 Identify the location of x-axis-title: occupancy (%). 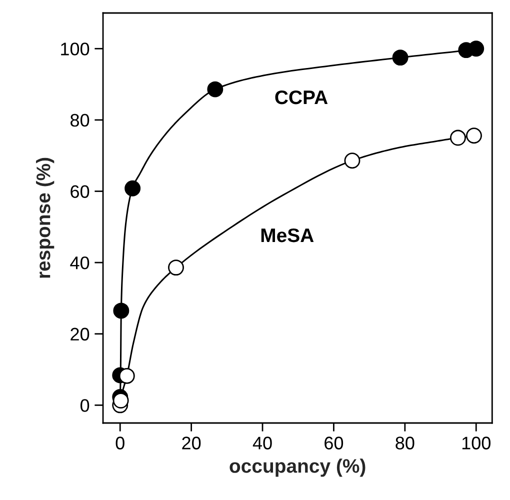
(298, 467).